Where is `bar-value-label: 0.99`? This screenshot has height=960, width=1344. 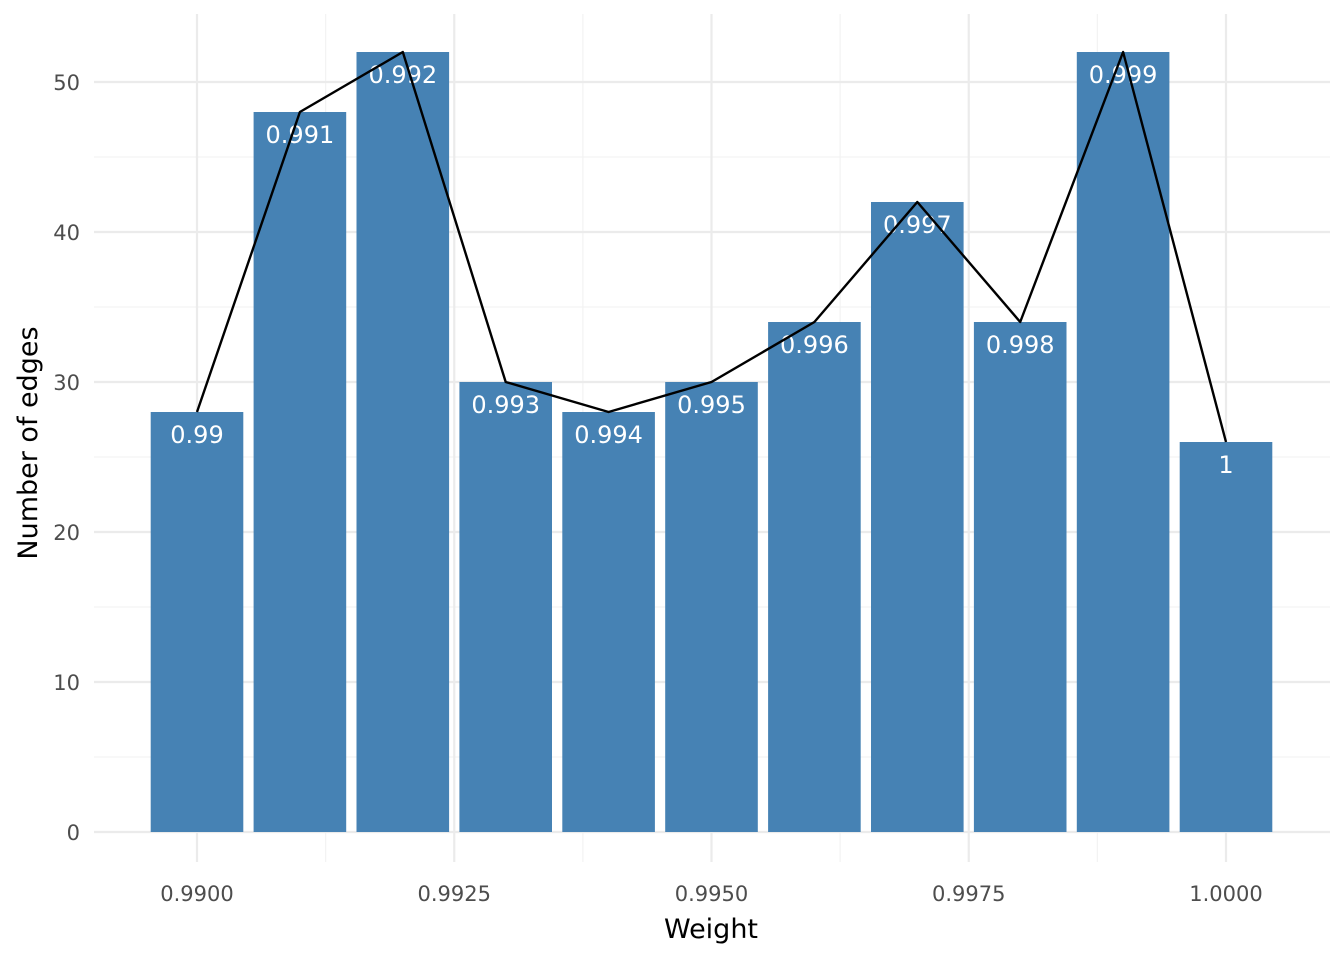
bar-value-label: 0.99 is located at coordinates (196, 435).